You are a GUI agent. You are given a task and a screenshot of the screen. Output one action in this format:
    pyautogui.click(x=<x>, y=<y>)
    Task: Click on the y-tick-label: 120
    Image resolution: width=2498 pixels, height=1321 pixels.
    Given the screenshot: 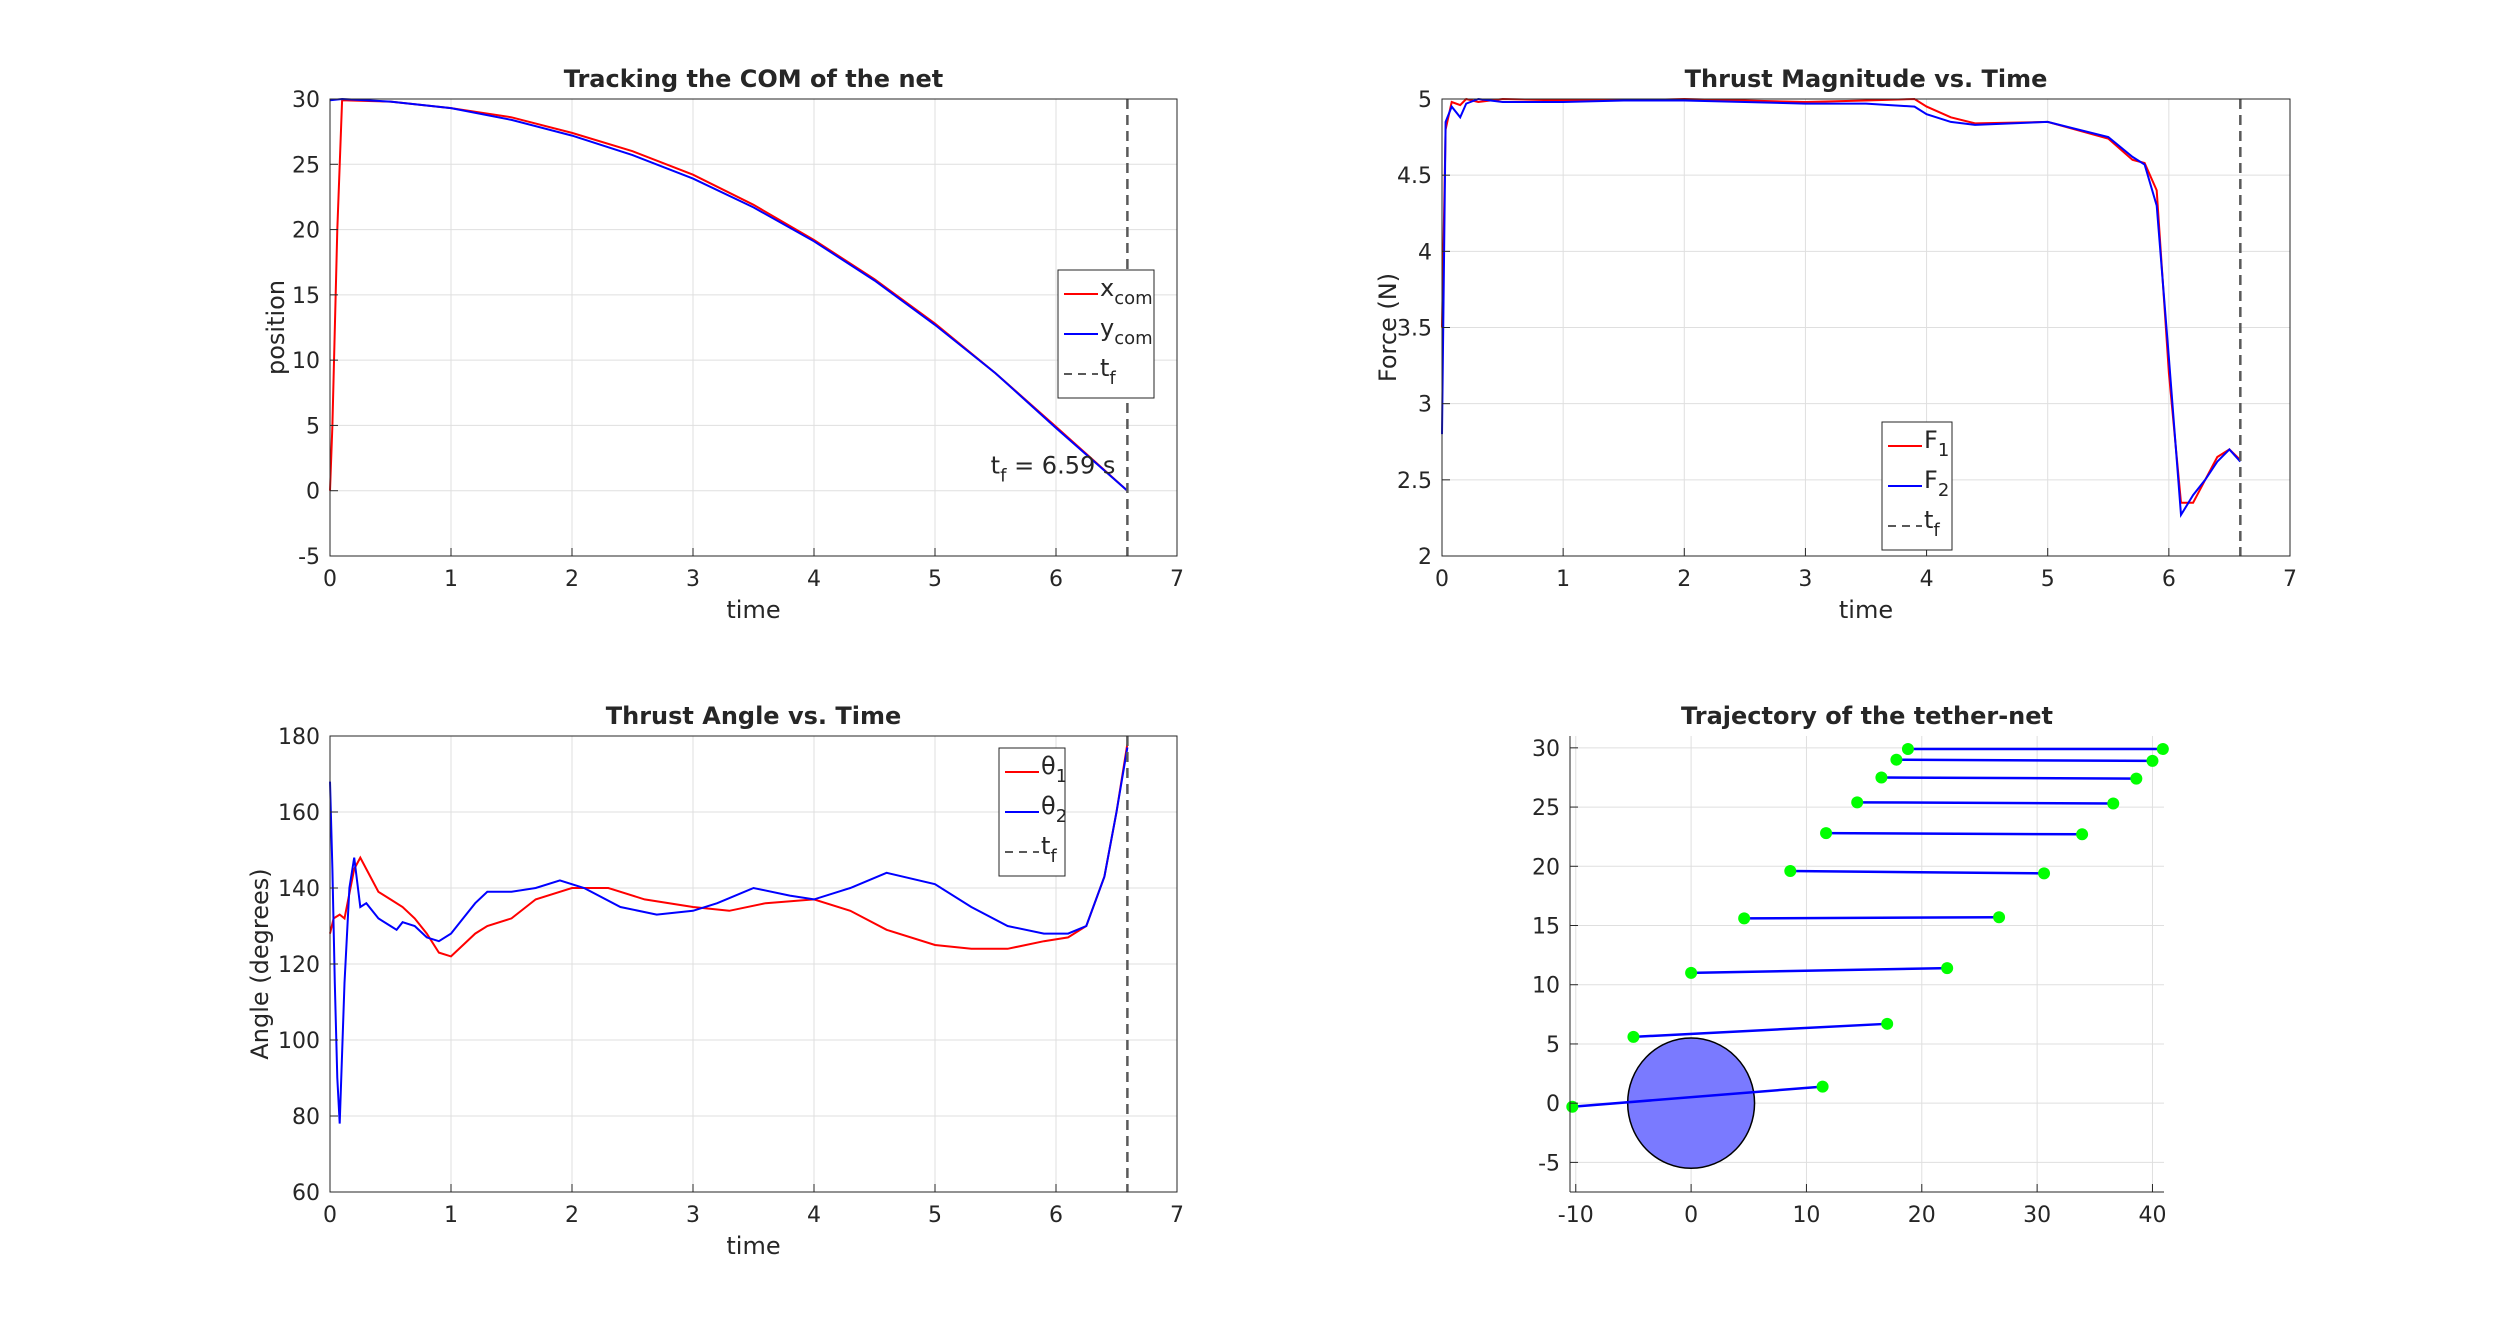 What is the action you would take?
    pyautogui.click(x=299, y=965)
    